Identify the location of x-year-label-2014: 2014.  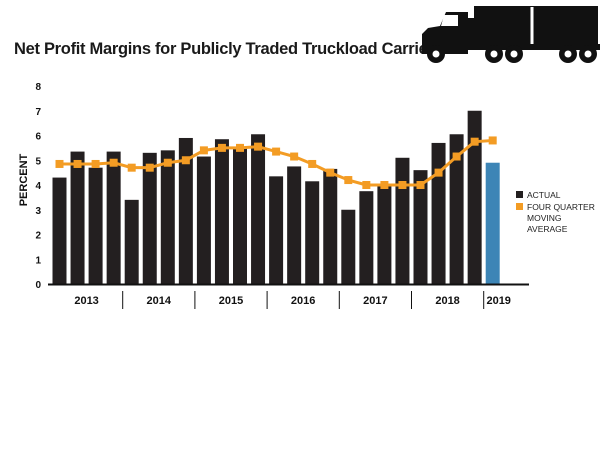
(159, 301).